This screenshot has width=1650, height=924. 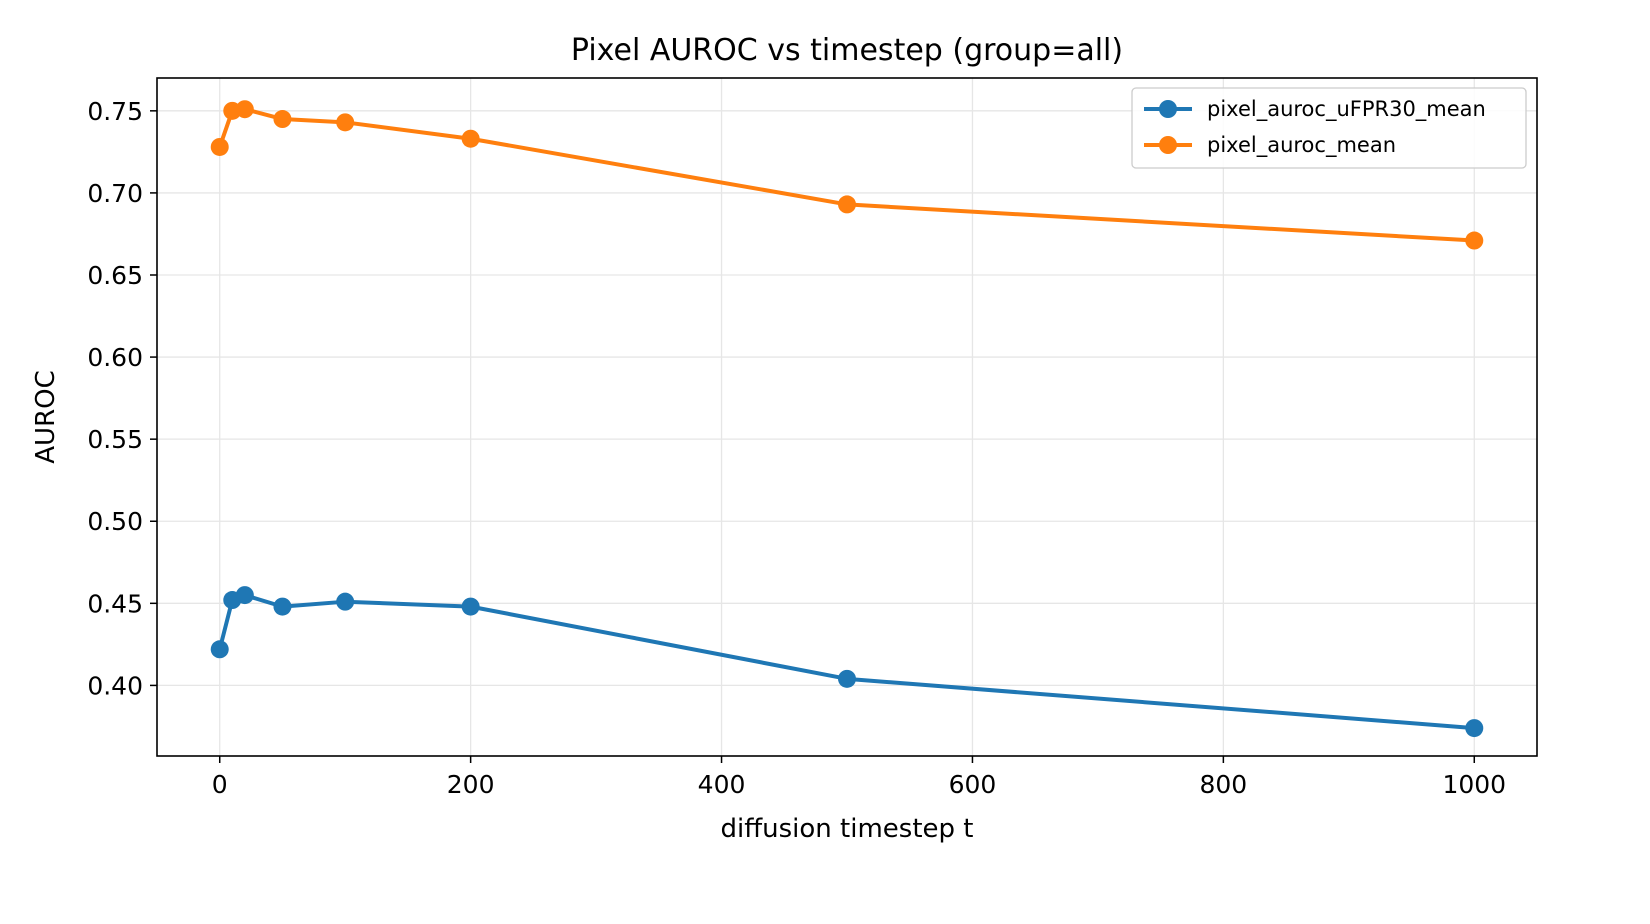 I want to click on chart-title: Pixel AUROC vs timestep (group=all), so click(x=847, y=50).